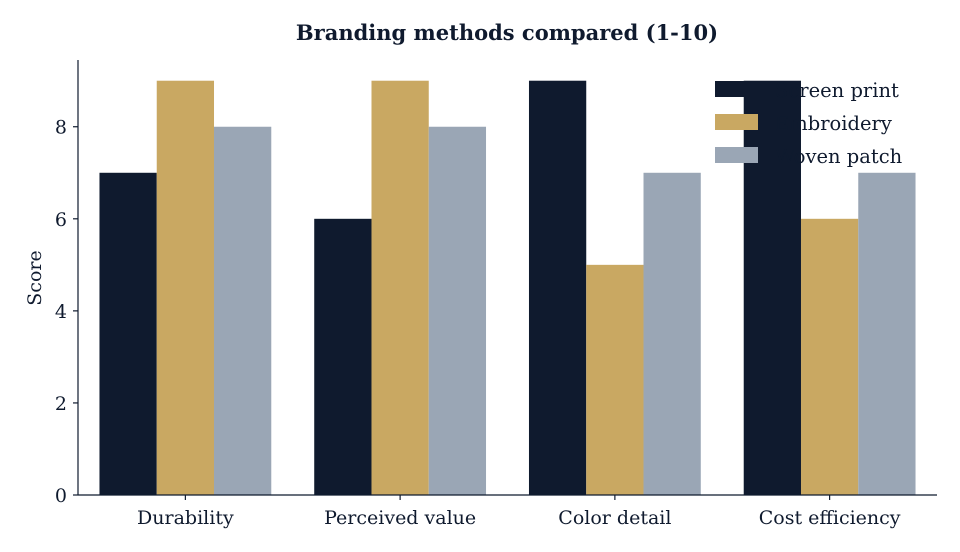 This screenshot has height=552, width=960. I want to click on bar-woven-patch-cost-efficiency, so click(887, 333).